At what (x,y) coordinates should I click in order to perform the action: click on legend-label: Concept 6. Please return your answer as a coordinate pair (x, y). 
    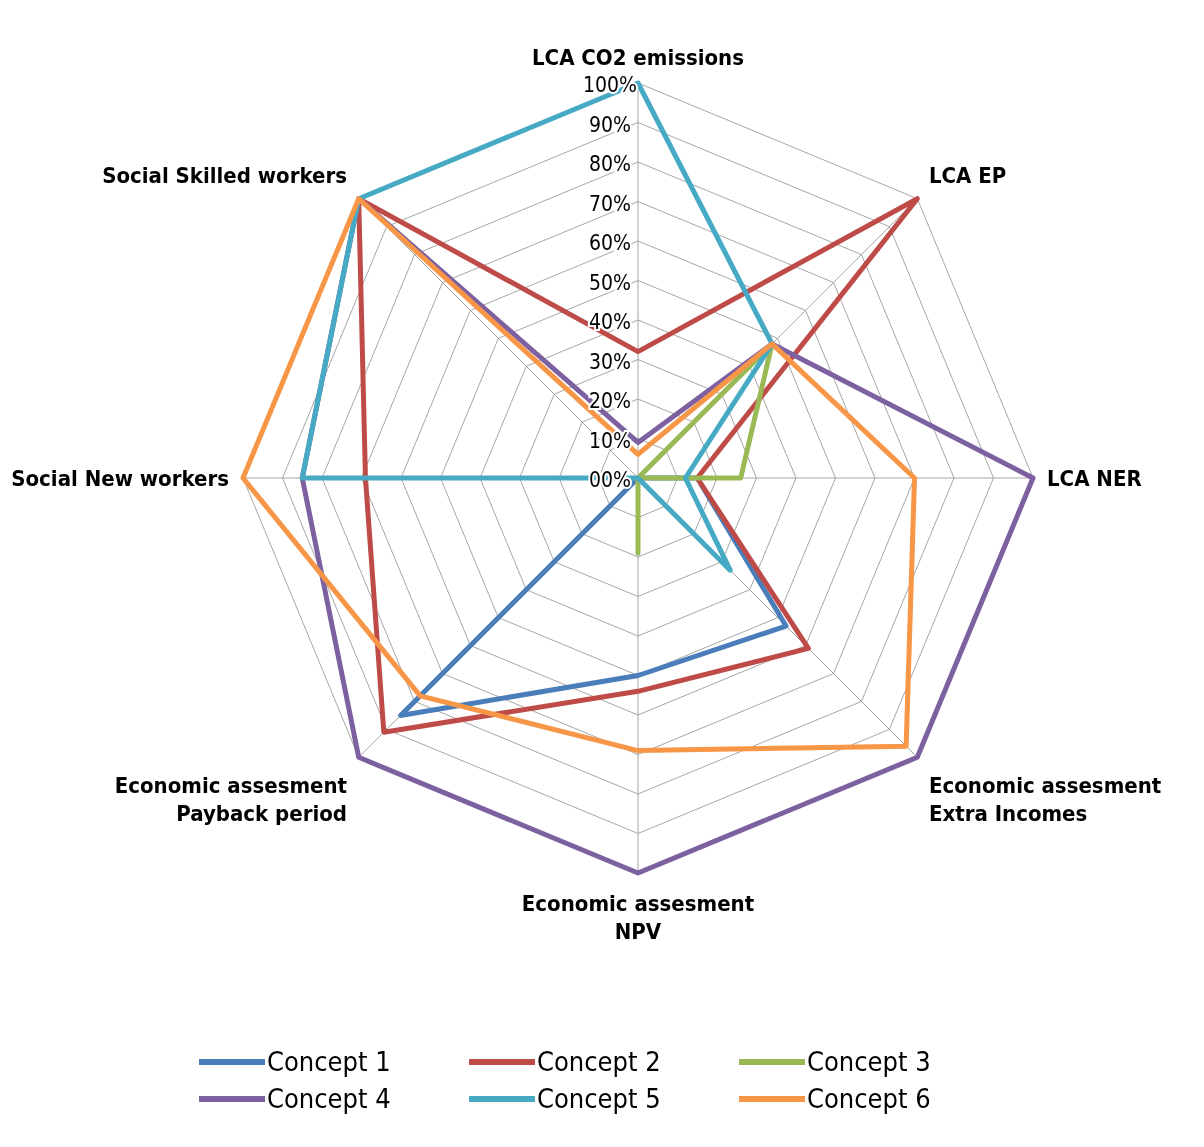
    Looking at the image, I should click on (869, 1098).